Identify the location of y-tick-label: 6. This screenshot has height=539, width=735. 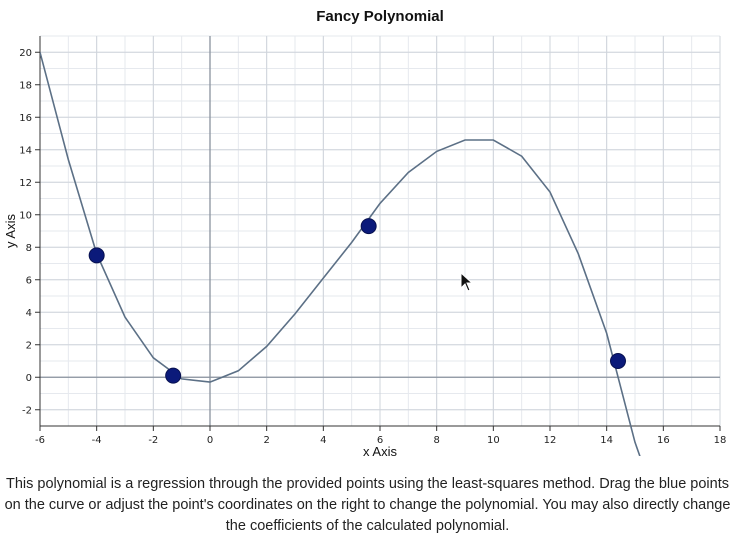
(29, 280).